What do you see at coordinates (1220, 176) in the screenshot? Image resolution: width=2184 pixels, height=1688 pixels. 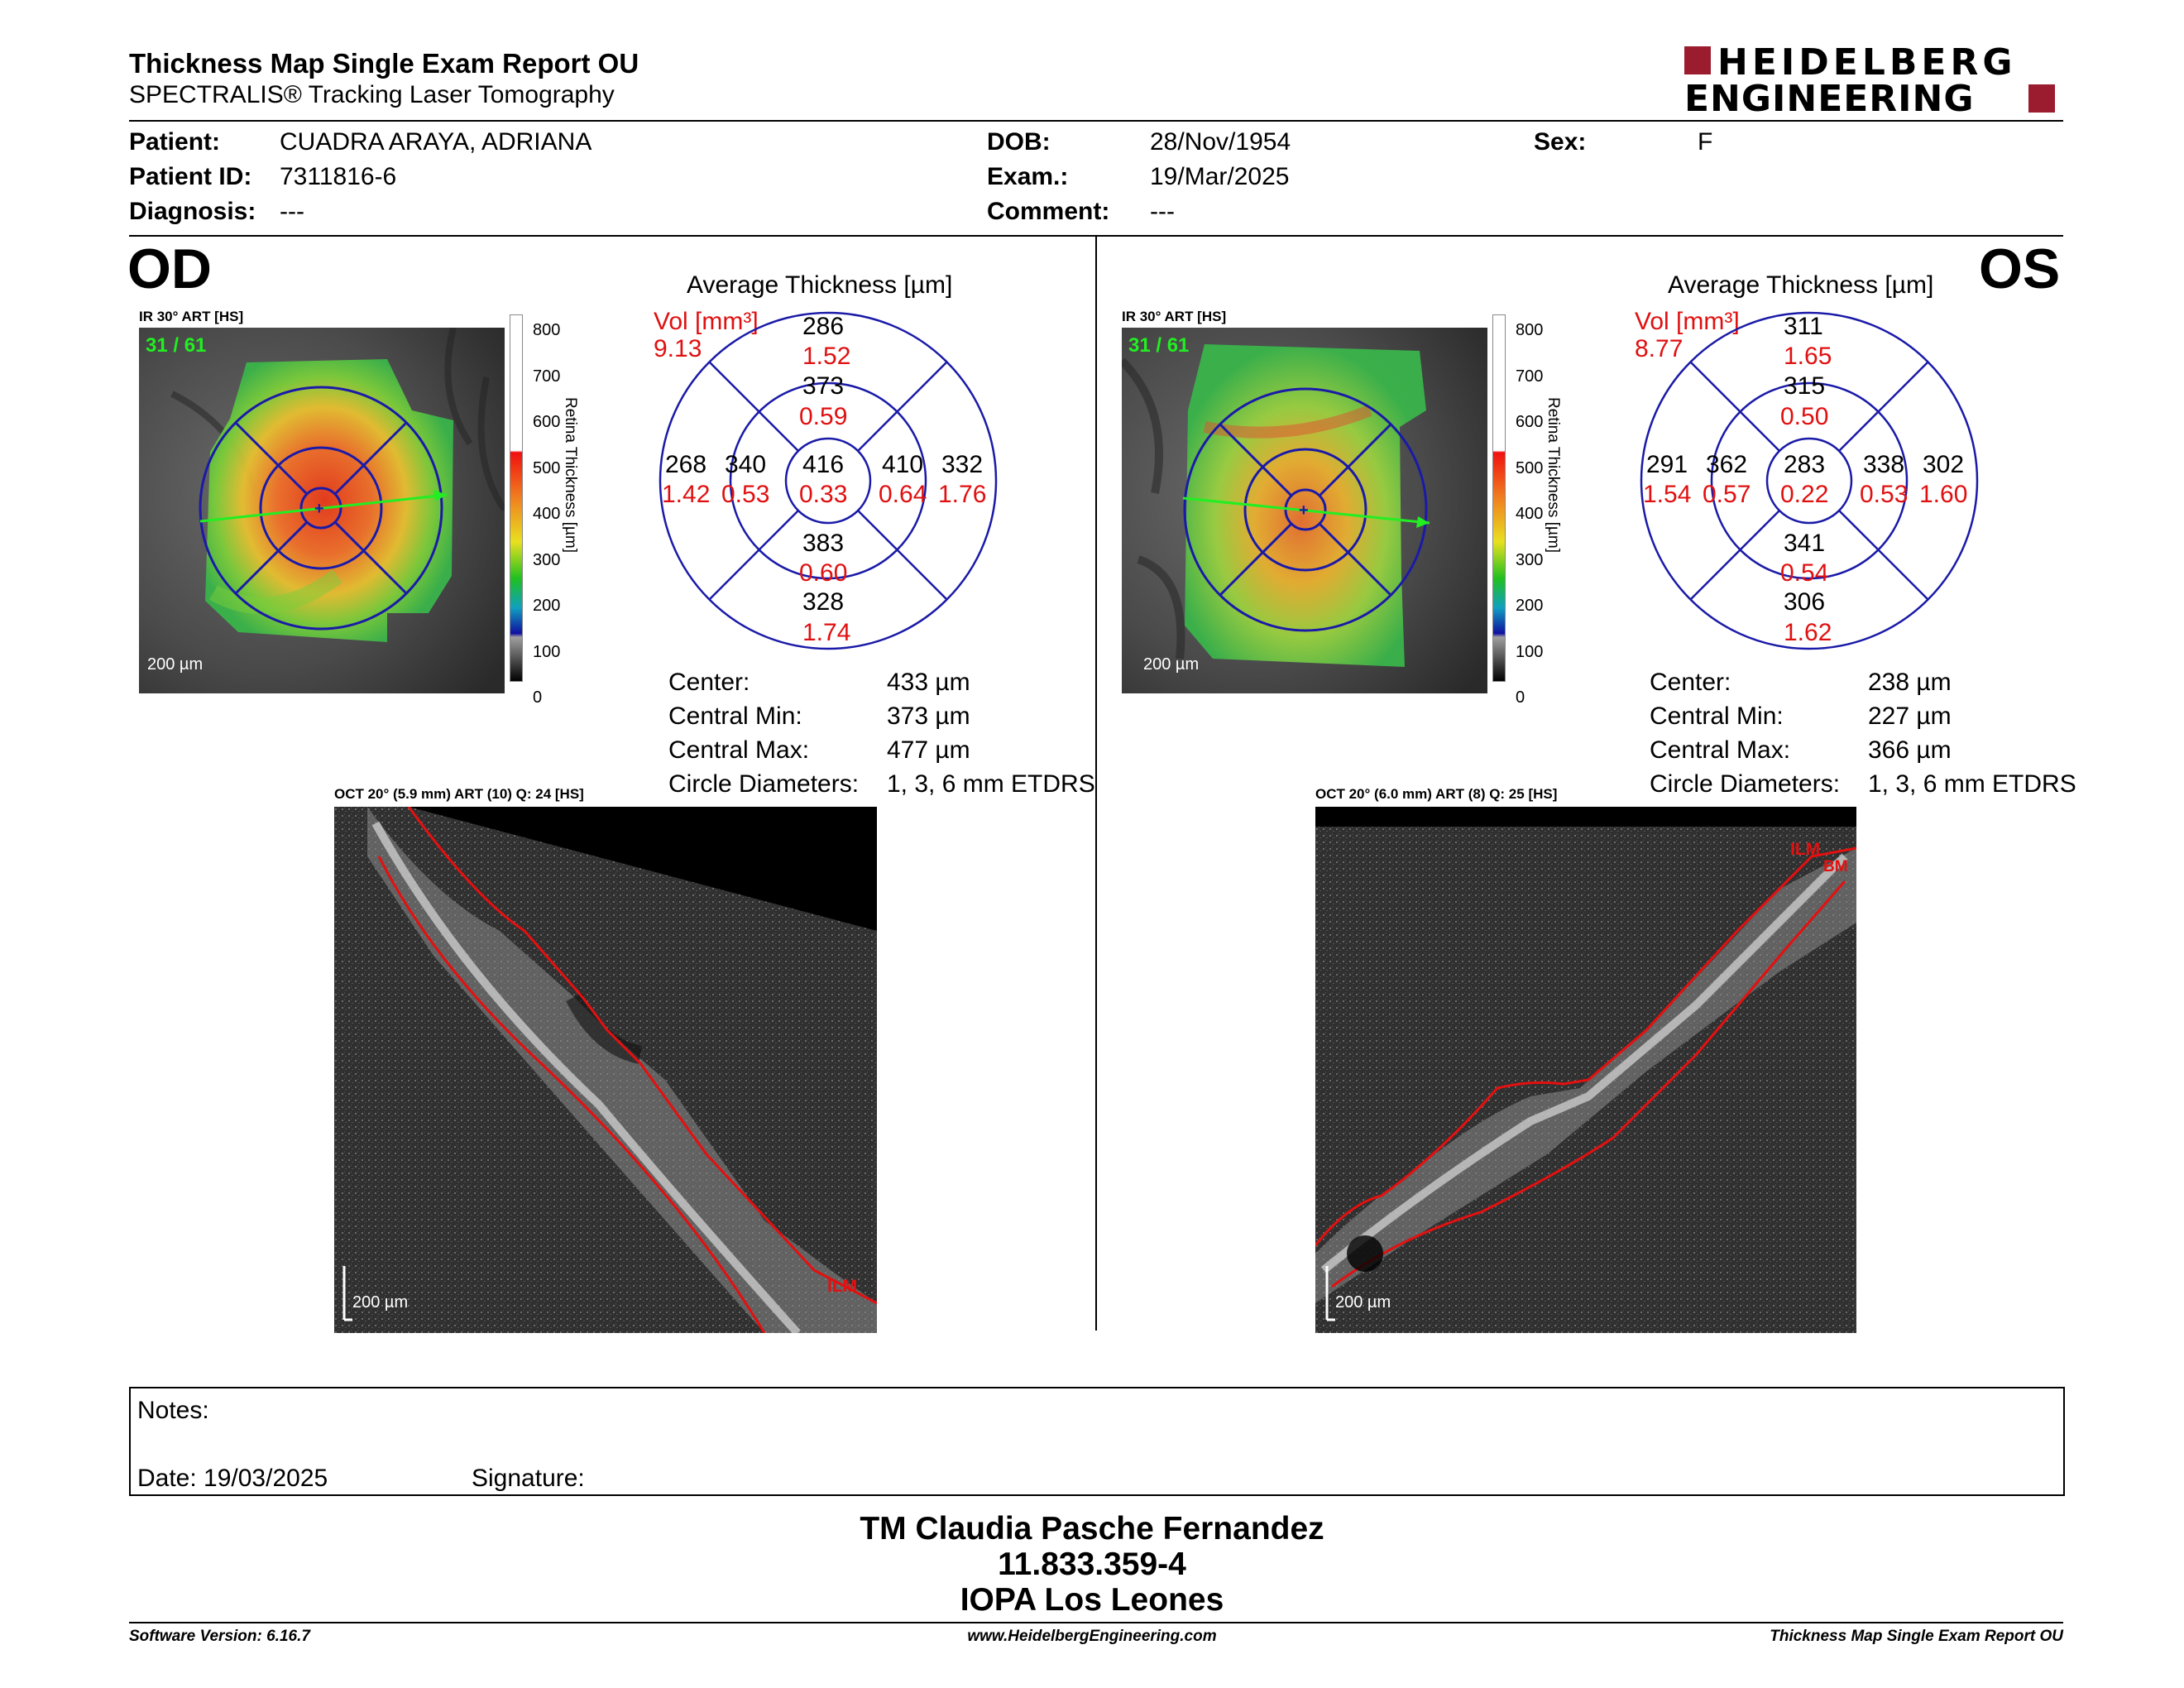 I see `exam-value: 19/Mar/2025` at bounding box center [1220, 176].